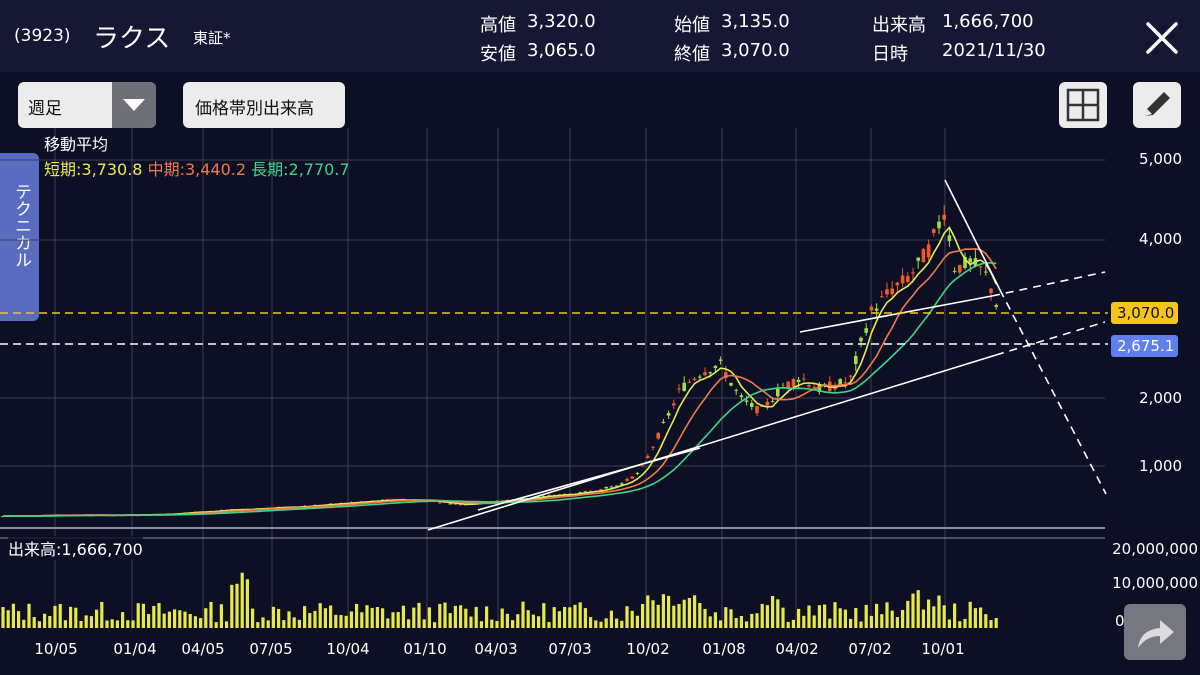 This screenshot has height=675, width=1200. What do you see at coordinates (1155, 549) in the screenshot?
I see `volume-tick: 20,000,000` at bounding box center [1155, 549].